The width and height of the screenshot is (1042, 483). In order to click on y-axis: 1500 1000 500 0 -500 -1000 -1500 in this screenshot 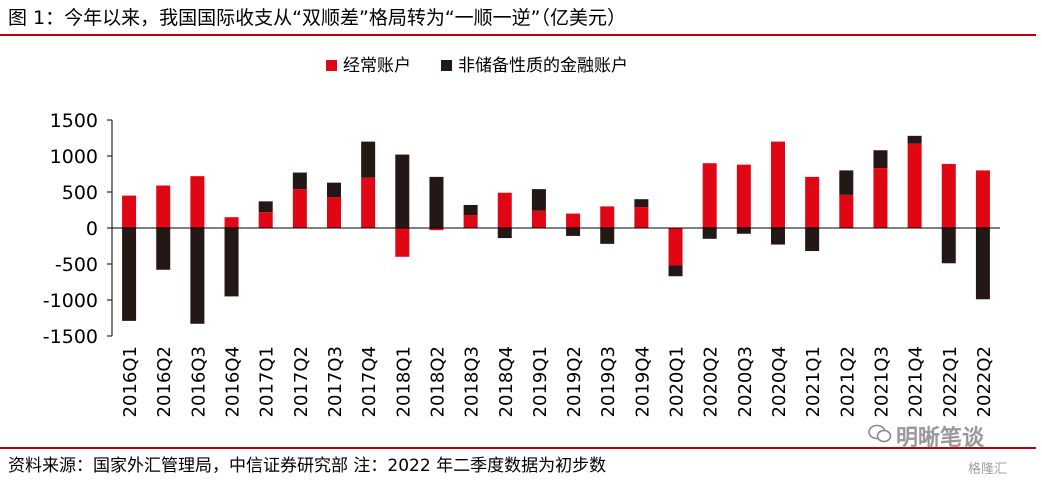, I will do `click(78, 229)`.